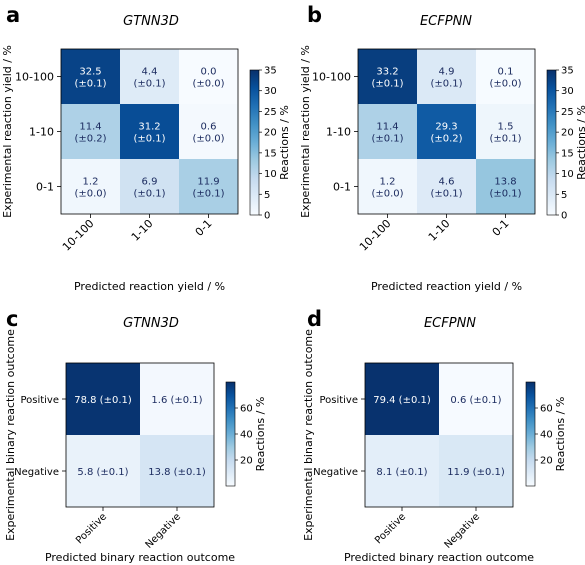 The width and height of the screenshot is (585, 565). Describe the element at coordinates (150, 72) in the screenshot. I see `cell-value-label: 4.4` at that location.